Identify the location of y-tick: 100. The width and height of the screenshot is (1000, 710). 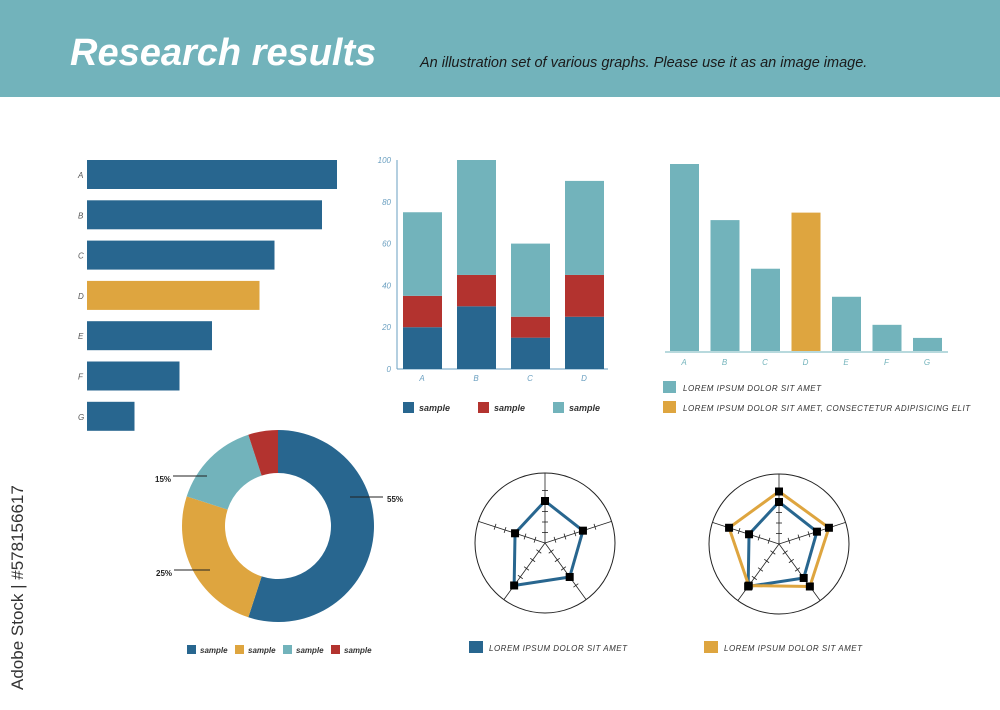
(385, 160).